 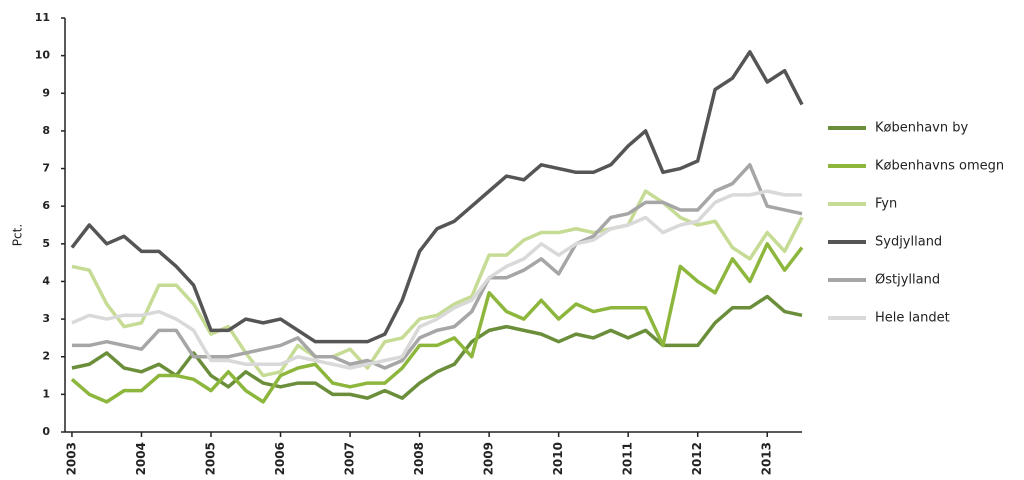 What do you see at coordinates (43, 55) in the screenshot?
I see `y-tick-label: 10` at bounding box center [43, 55].